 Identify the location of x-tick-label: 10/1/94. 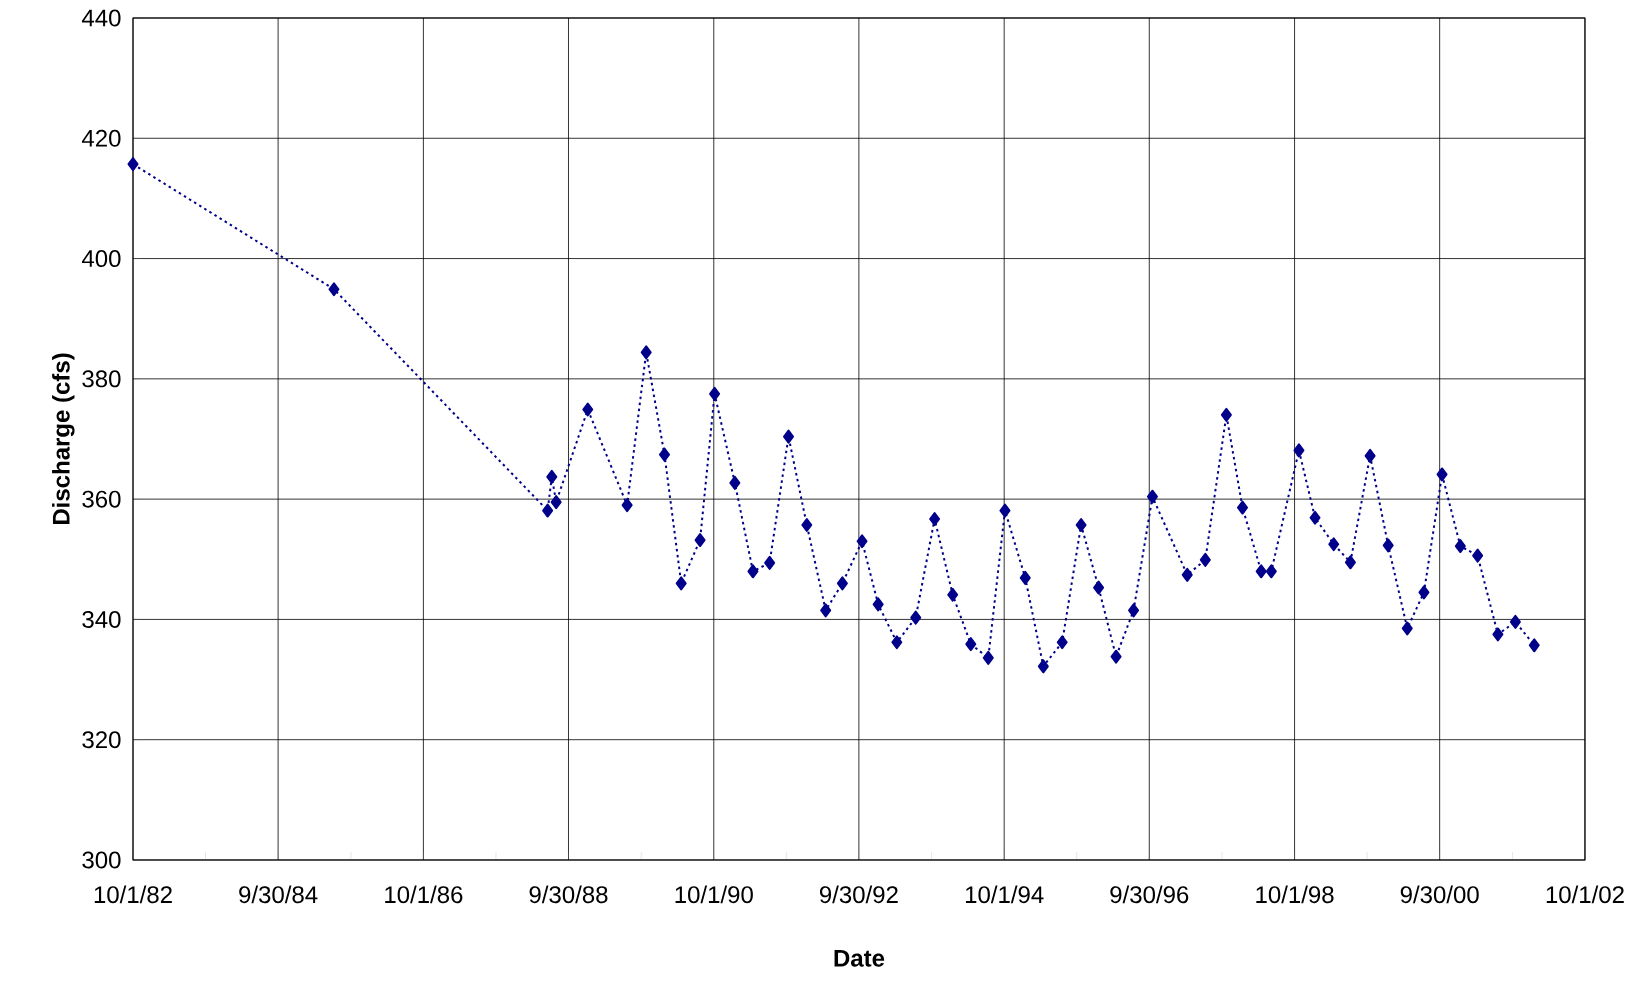
(1004, 894).